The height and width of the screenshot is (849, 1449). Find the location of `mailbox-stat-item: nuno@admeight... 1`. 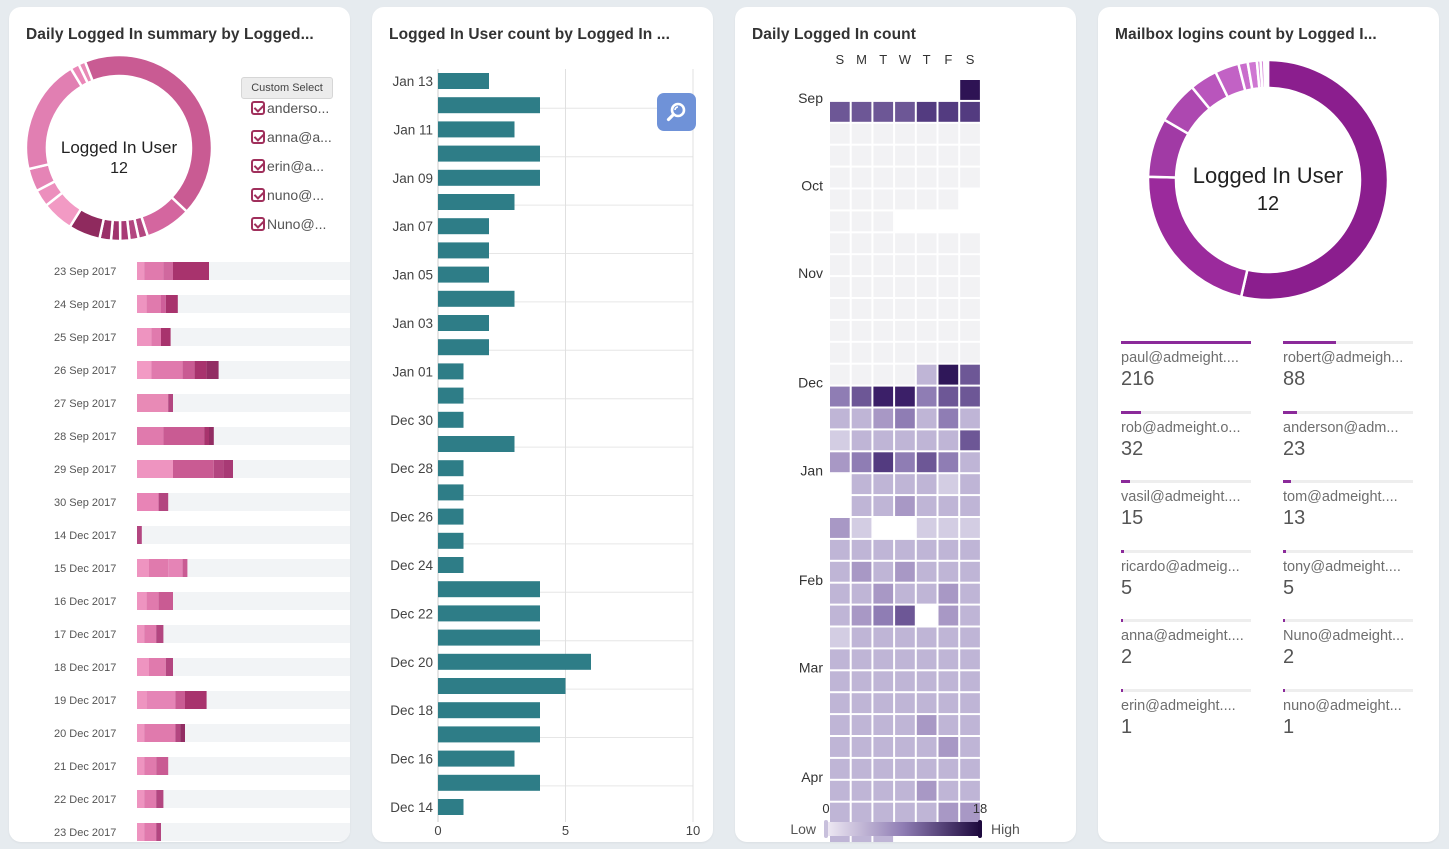

mailbox-stat-item: nuno@admeight... 1 is located at coordinates (1348, 713).